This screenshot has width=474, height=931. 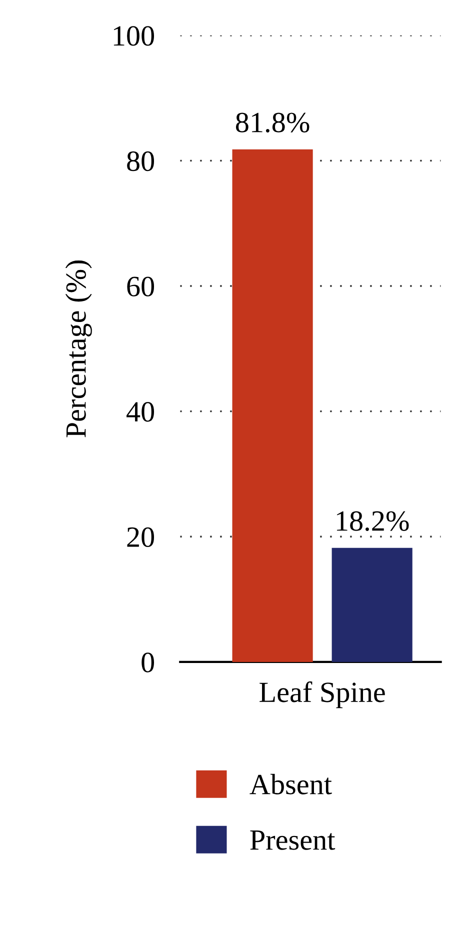 What do you see at coordinates (140, 412) in the screenshot?
I see `y-tick-label: 40` at bounding box center [140, 412].